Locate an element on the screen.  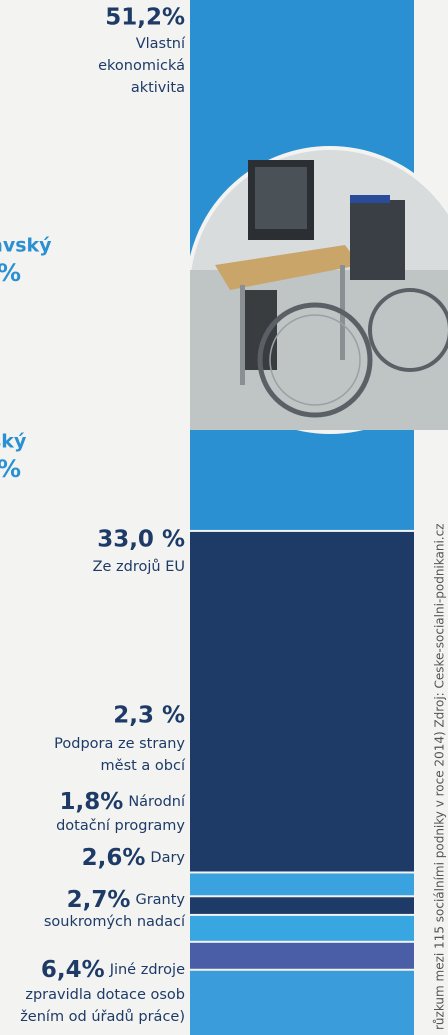
value-label: 33,0 % is located at coordinates (141, 540).